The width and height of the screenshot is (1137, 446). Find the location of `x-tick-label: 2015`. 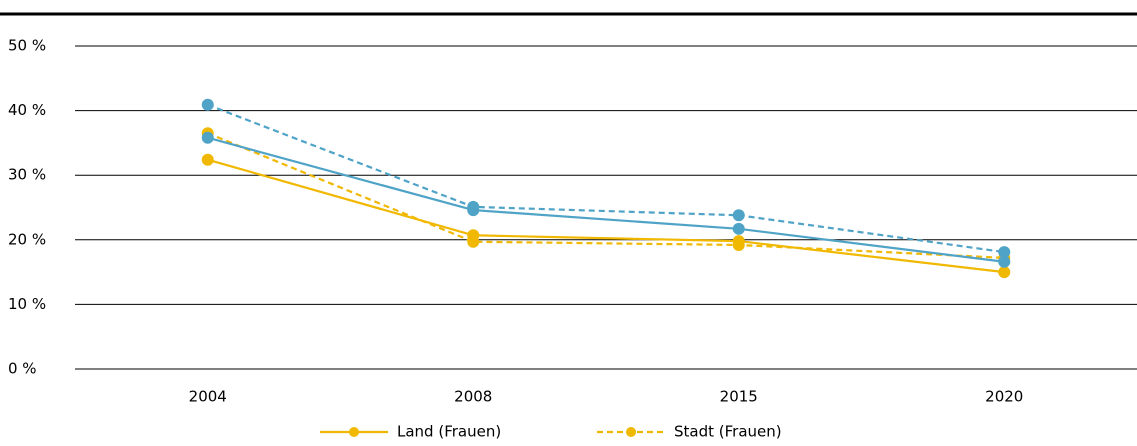

x-tick-label: 2015 is located at coordinates (739, 397).